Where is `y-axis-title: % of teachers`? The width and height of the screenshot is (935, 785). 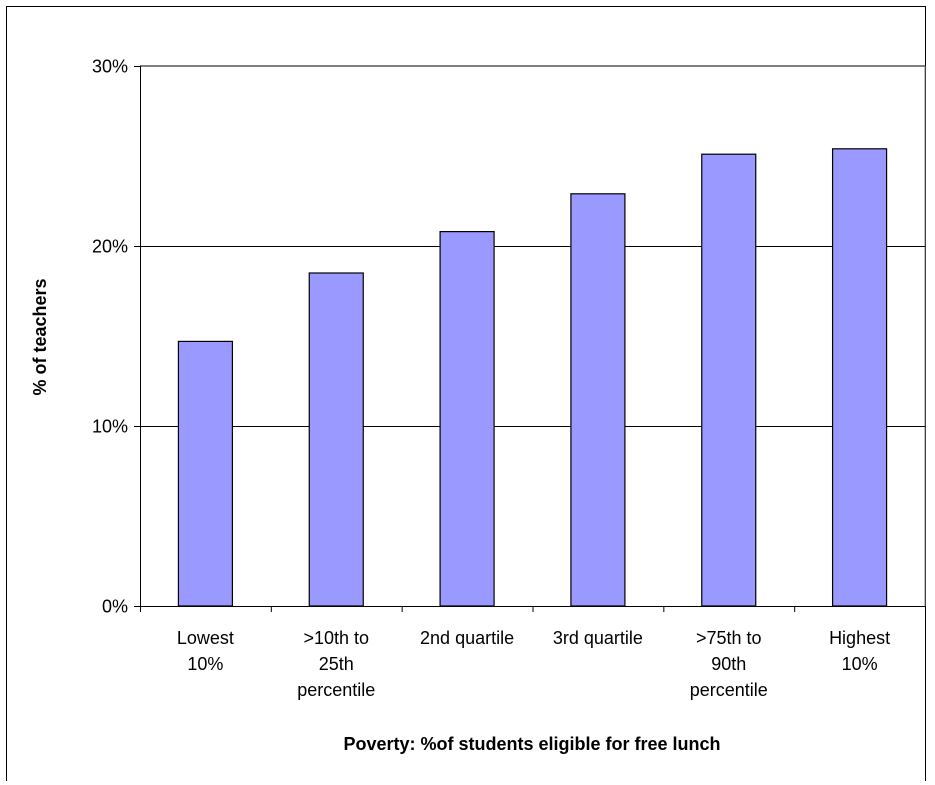
y-axis-title: % of teachers is located at coordinates (40, 336).